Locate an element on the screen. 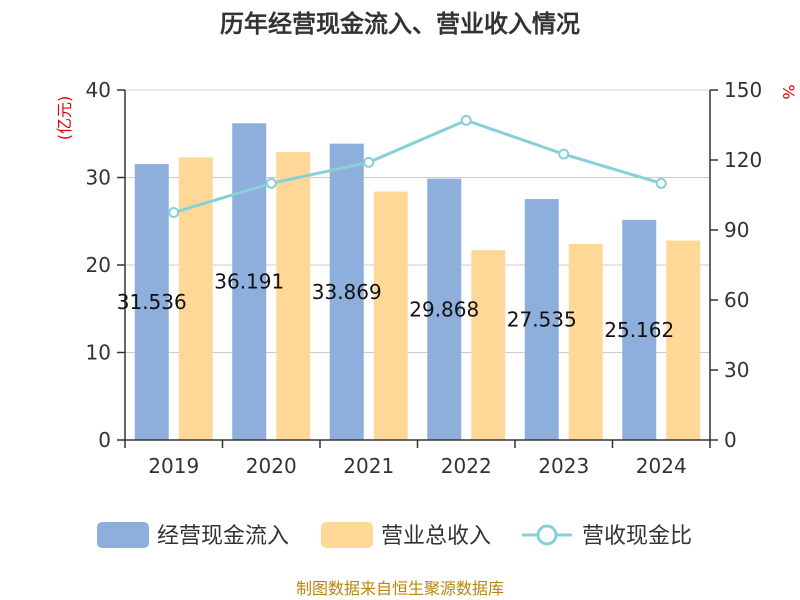 This screenshot has height=600, width=800. right-axis-tick-label: 90 is located at coordinates (736, 230).